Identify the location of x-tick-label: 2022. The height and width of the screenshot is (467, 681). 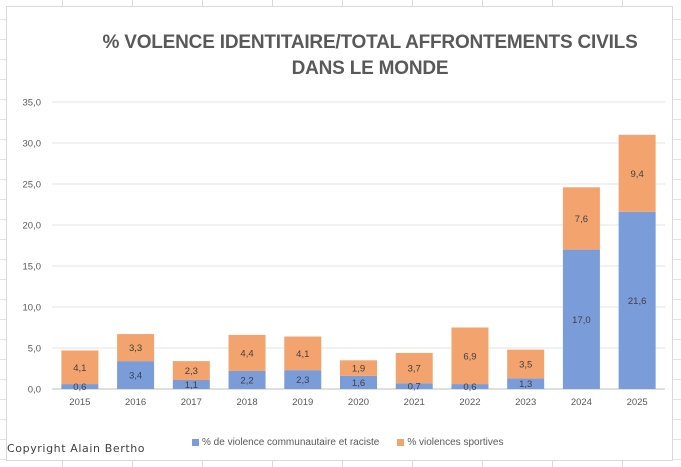
(469, 402).